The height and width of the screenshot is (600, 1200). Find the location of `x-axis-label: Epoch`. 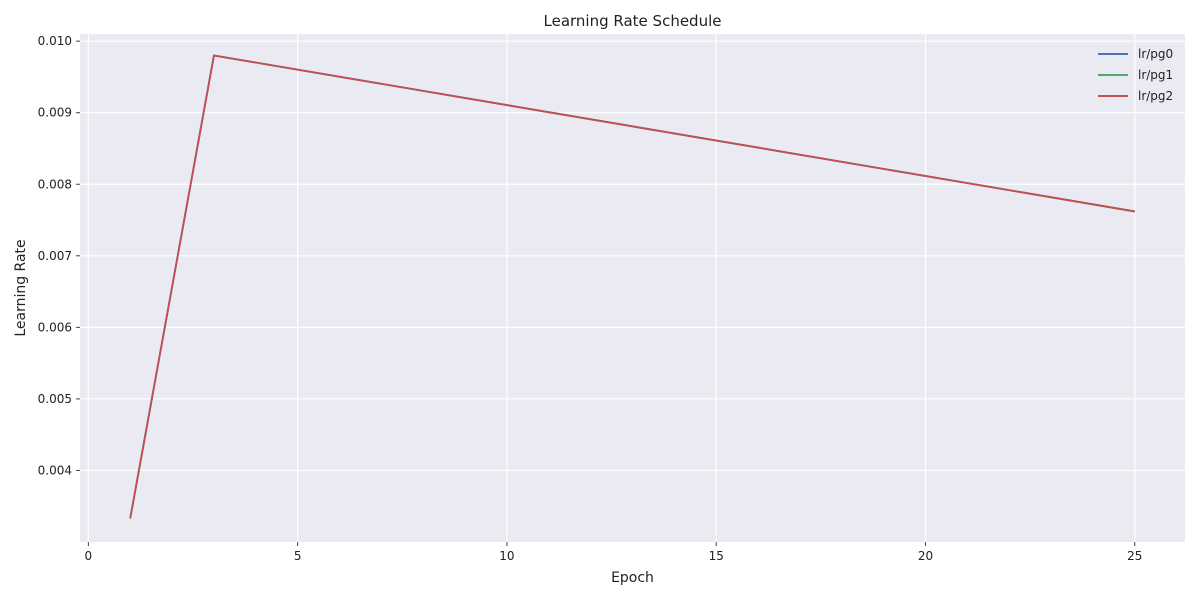

x-axis-label: Epoch is located at coordinates (632, 578).